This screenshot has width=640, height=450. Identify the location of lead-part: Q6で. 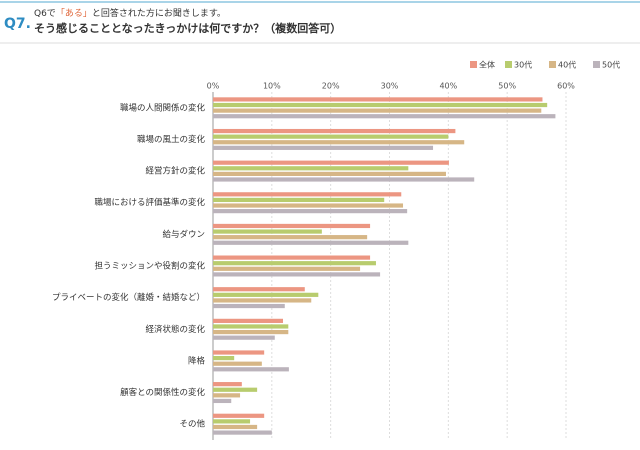
(45, 14).